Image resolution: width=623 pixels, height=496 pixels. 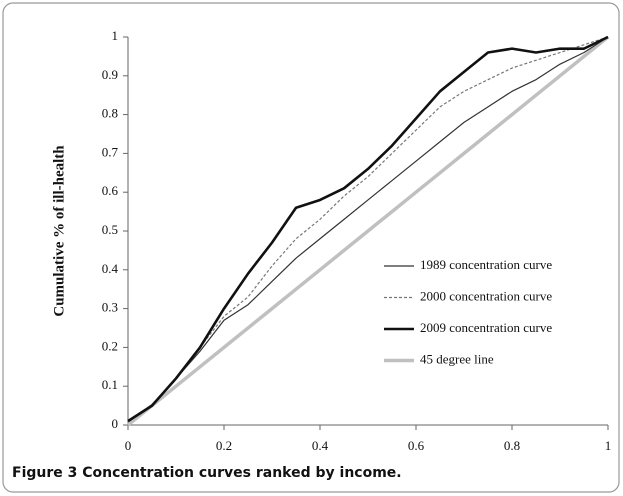 I want to click on x-tick-label: 0.4, so click(x=320, y=445).